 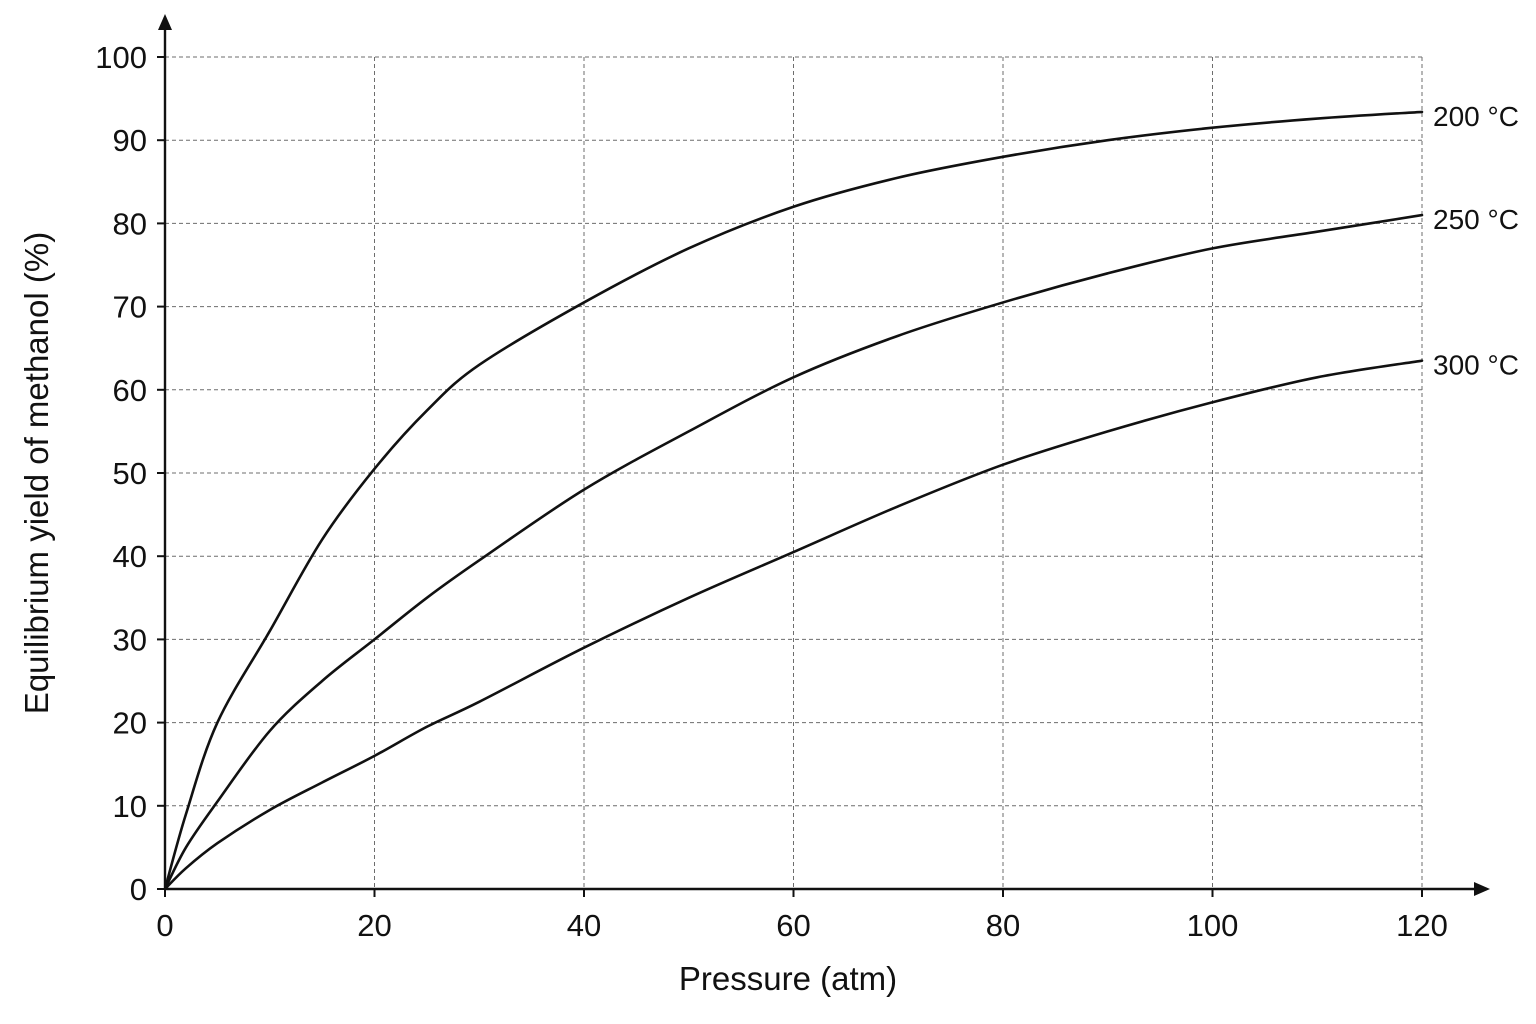 I want to click on x-tick-label: 40, so click(x=584, y=925).